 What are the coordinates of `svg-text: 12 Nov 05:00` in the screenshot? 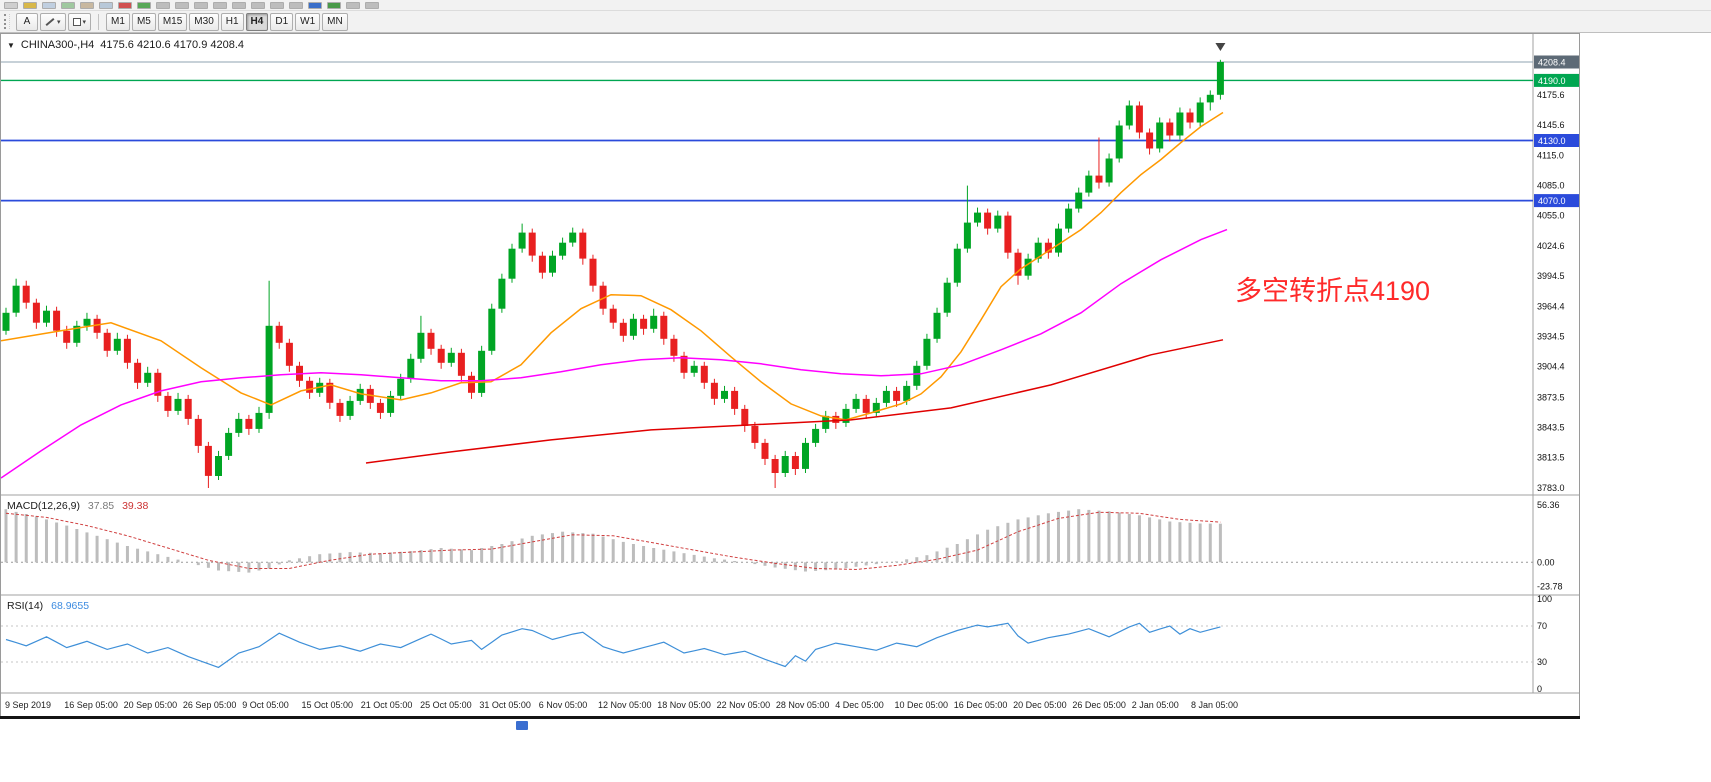 It's located at (625, 705).